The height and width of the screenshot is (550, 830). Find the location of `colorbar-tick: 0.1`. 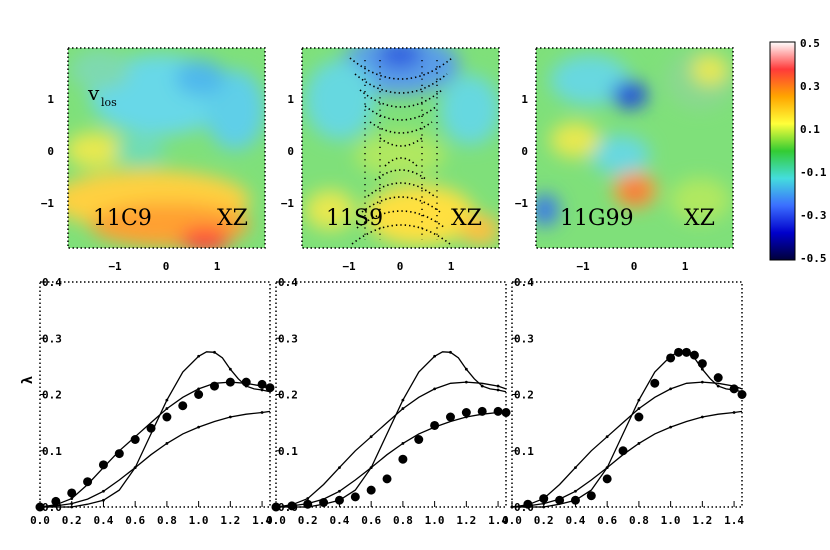

colorbar-tick: 0.1 is located at coordinates (810, 129).